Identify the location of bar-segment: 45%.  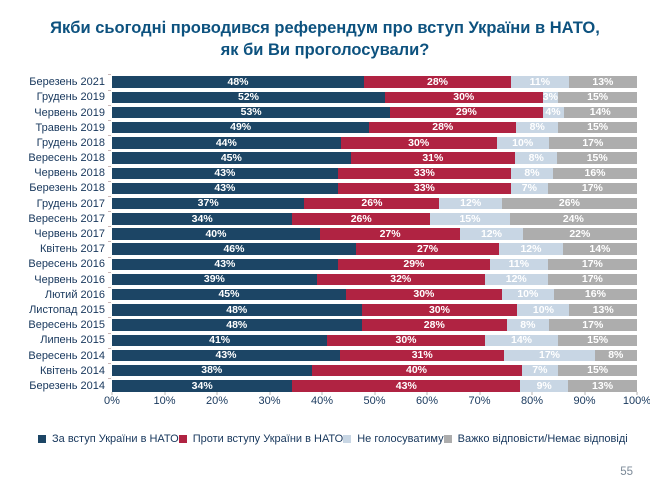
(229, 294).